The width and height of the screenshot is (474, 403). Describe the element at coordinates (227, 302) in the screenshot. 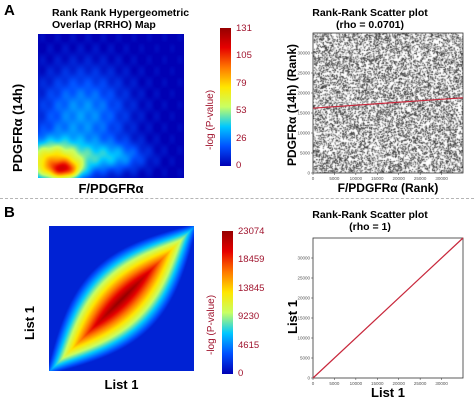

I see `colorbar-b` at that location.